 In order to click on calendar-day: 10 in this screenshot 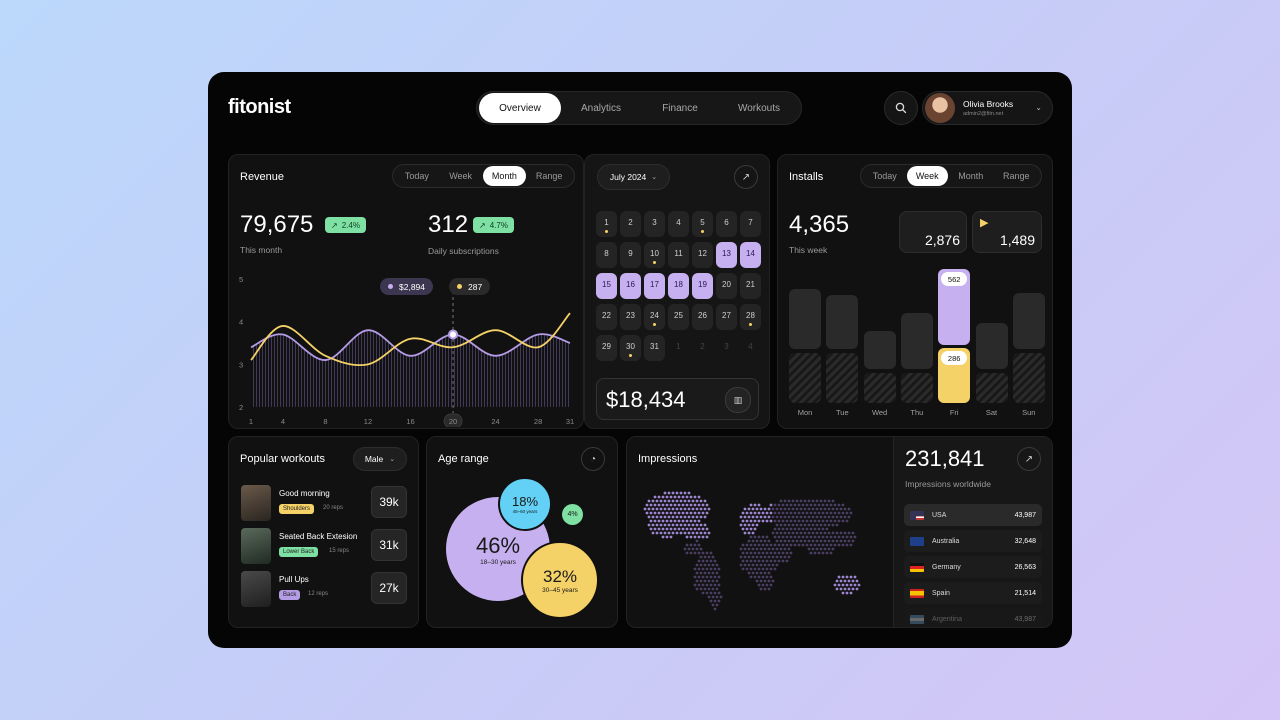, I will do `click(654, 255)`.